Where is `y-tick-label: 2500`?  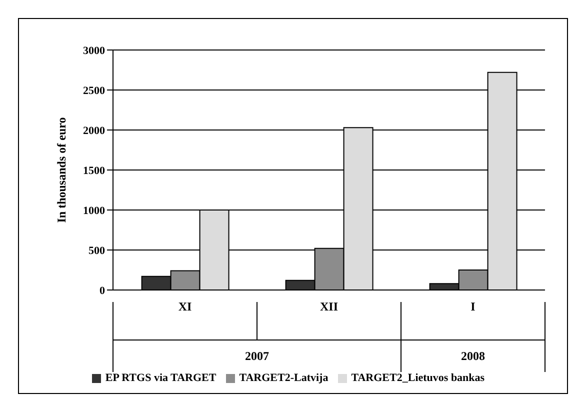 y-tick-label: 2500 is located at coordinates (94, 90).